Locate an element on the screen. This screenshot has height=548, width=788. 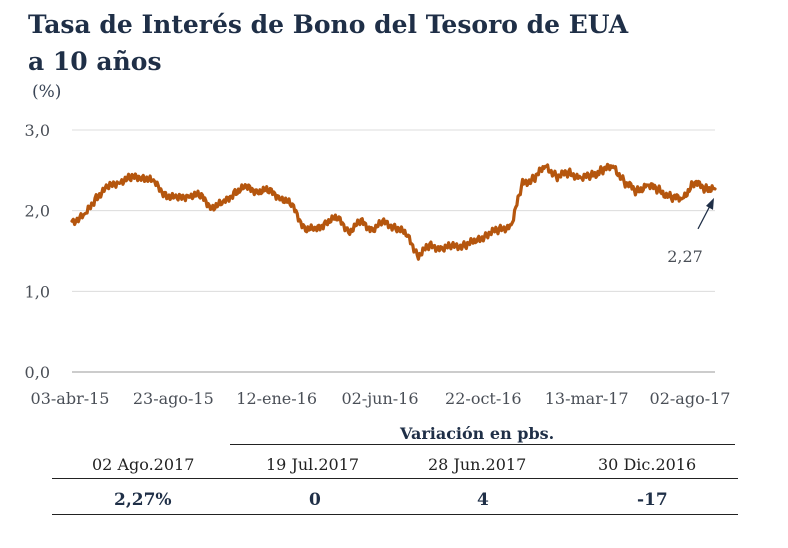
annotation-arrowhead is located at coordinates (710, 203).